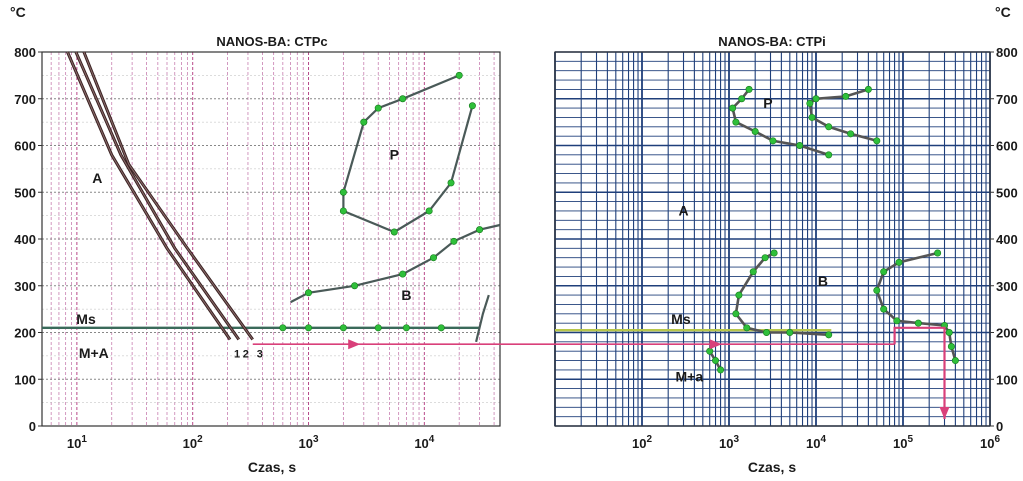 Image resolution: width=1023 pixels, height=481 pixels. I want to click on ctpc-y-tick-label: 600, so click(25, 146).